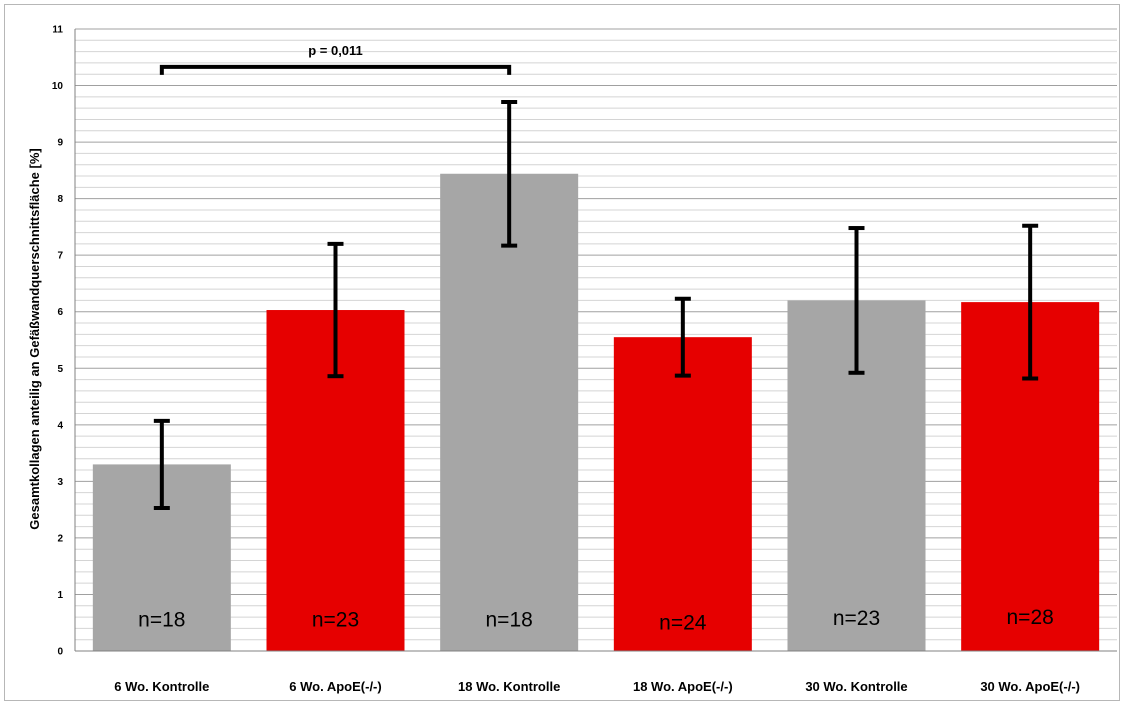 This screenshot has height=707, width=1128. What do you see at coordinates (509, 686) in the screenshot?
I see `x-category-label: 18 Wo. Kontrolle` at bounding box center [509, 686].